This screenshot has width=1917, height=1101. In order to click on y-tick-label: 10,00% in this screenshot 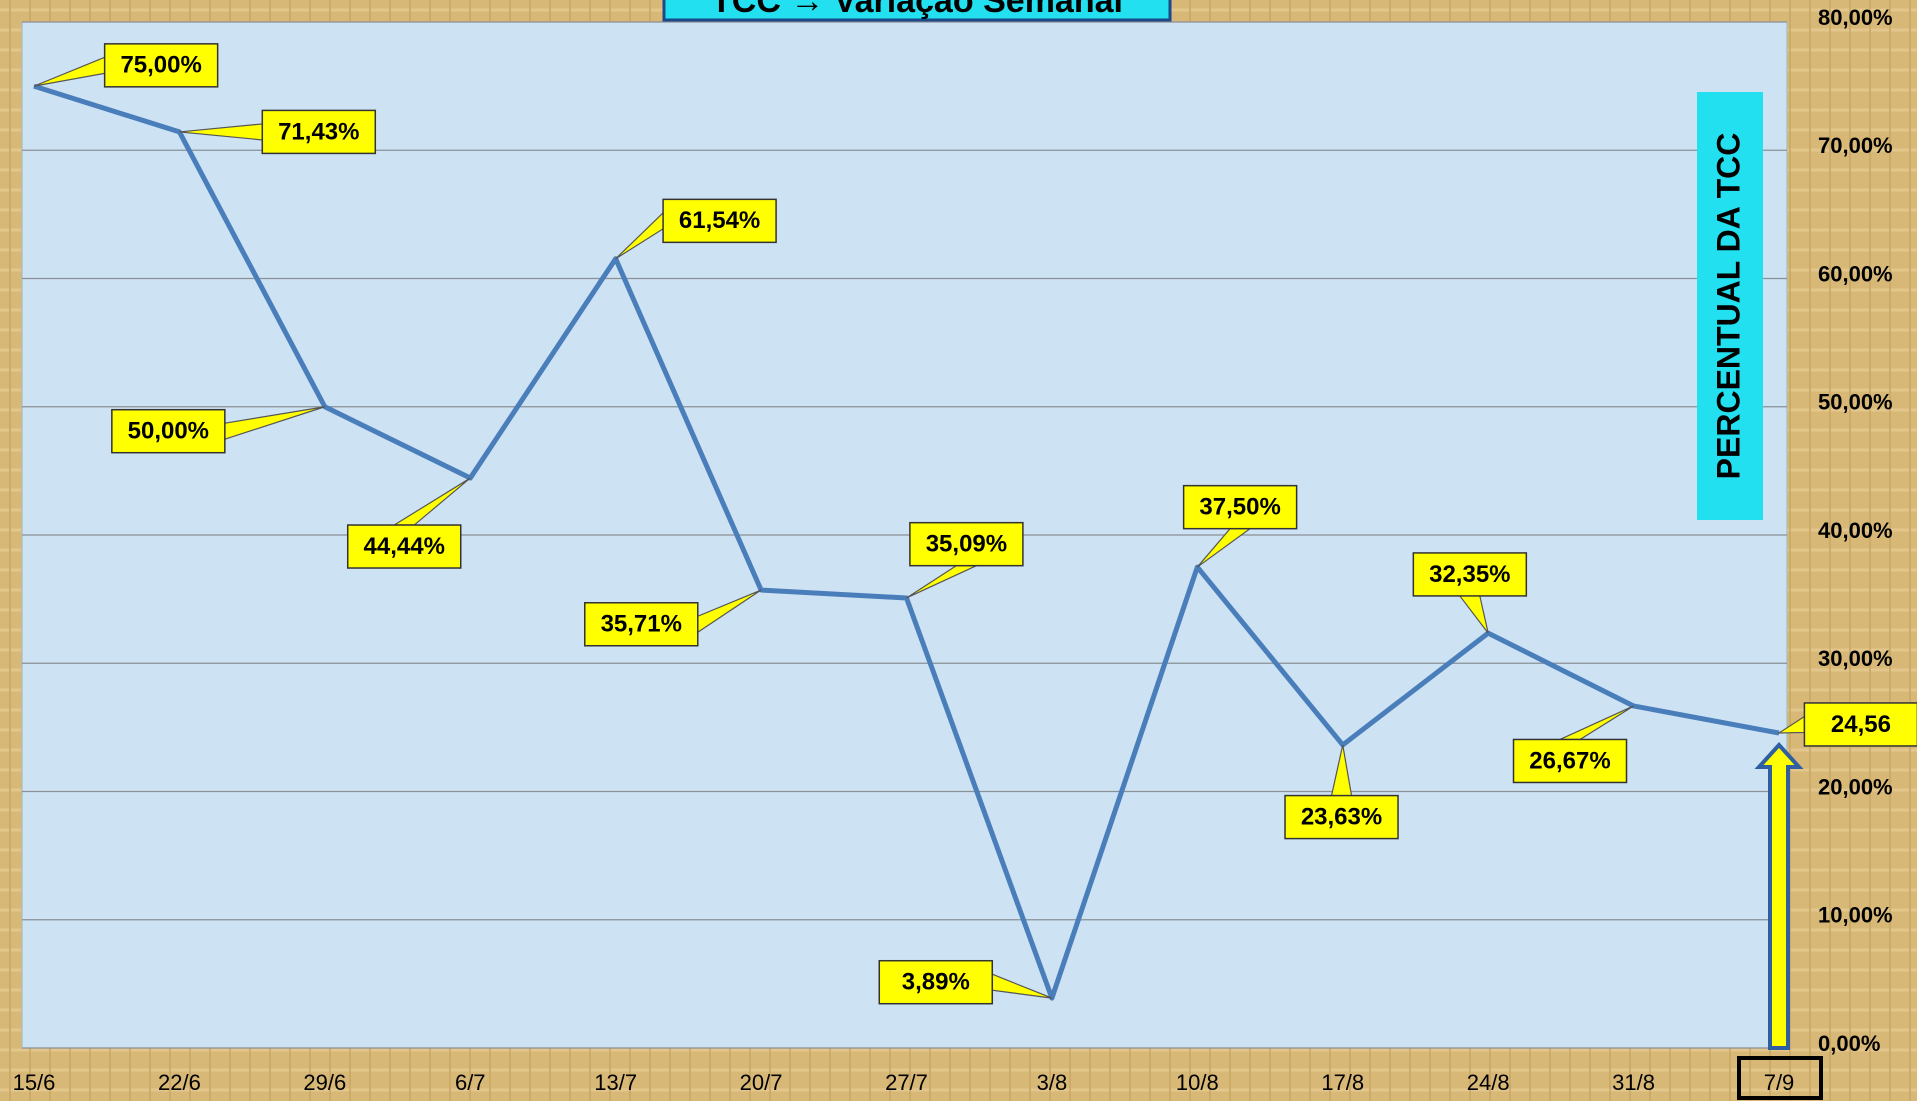, I will do `click(1855, 915)`.